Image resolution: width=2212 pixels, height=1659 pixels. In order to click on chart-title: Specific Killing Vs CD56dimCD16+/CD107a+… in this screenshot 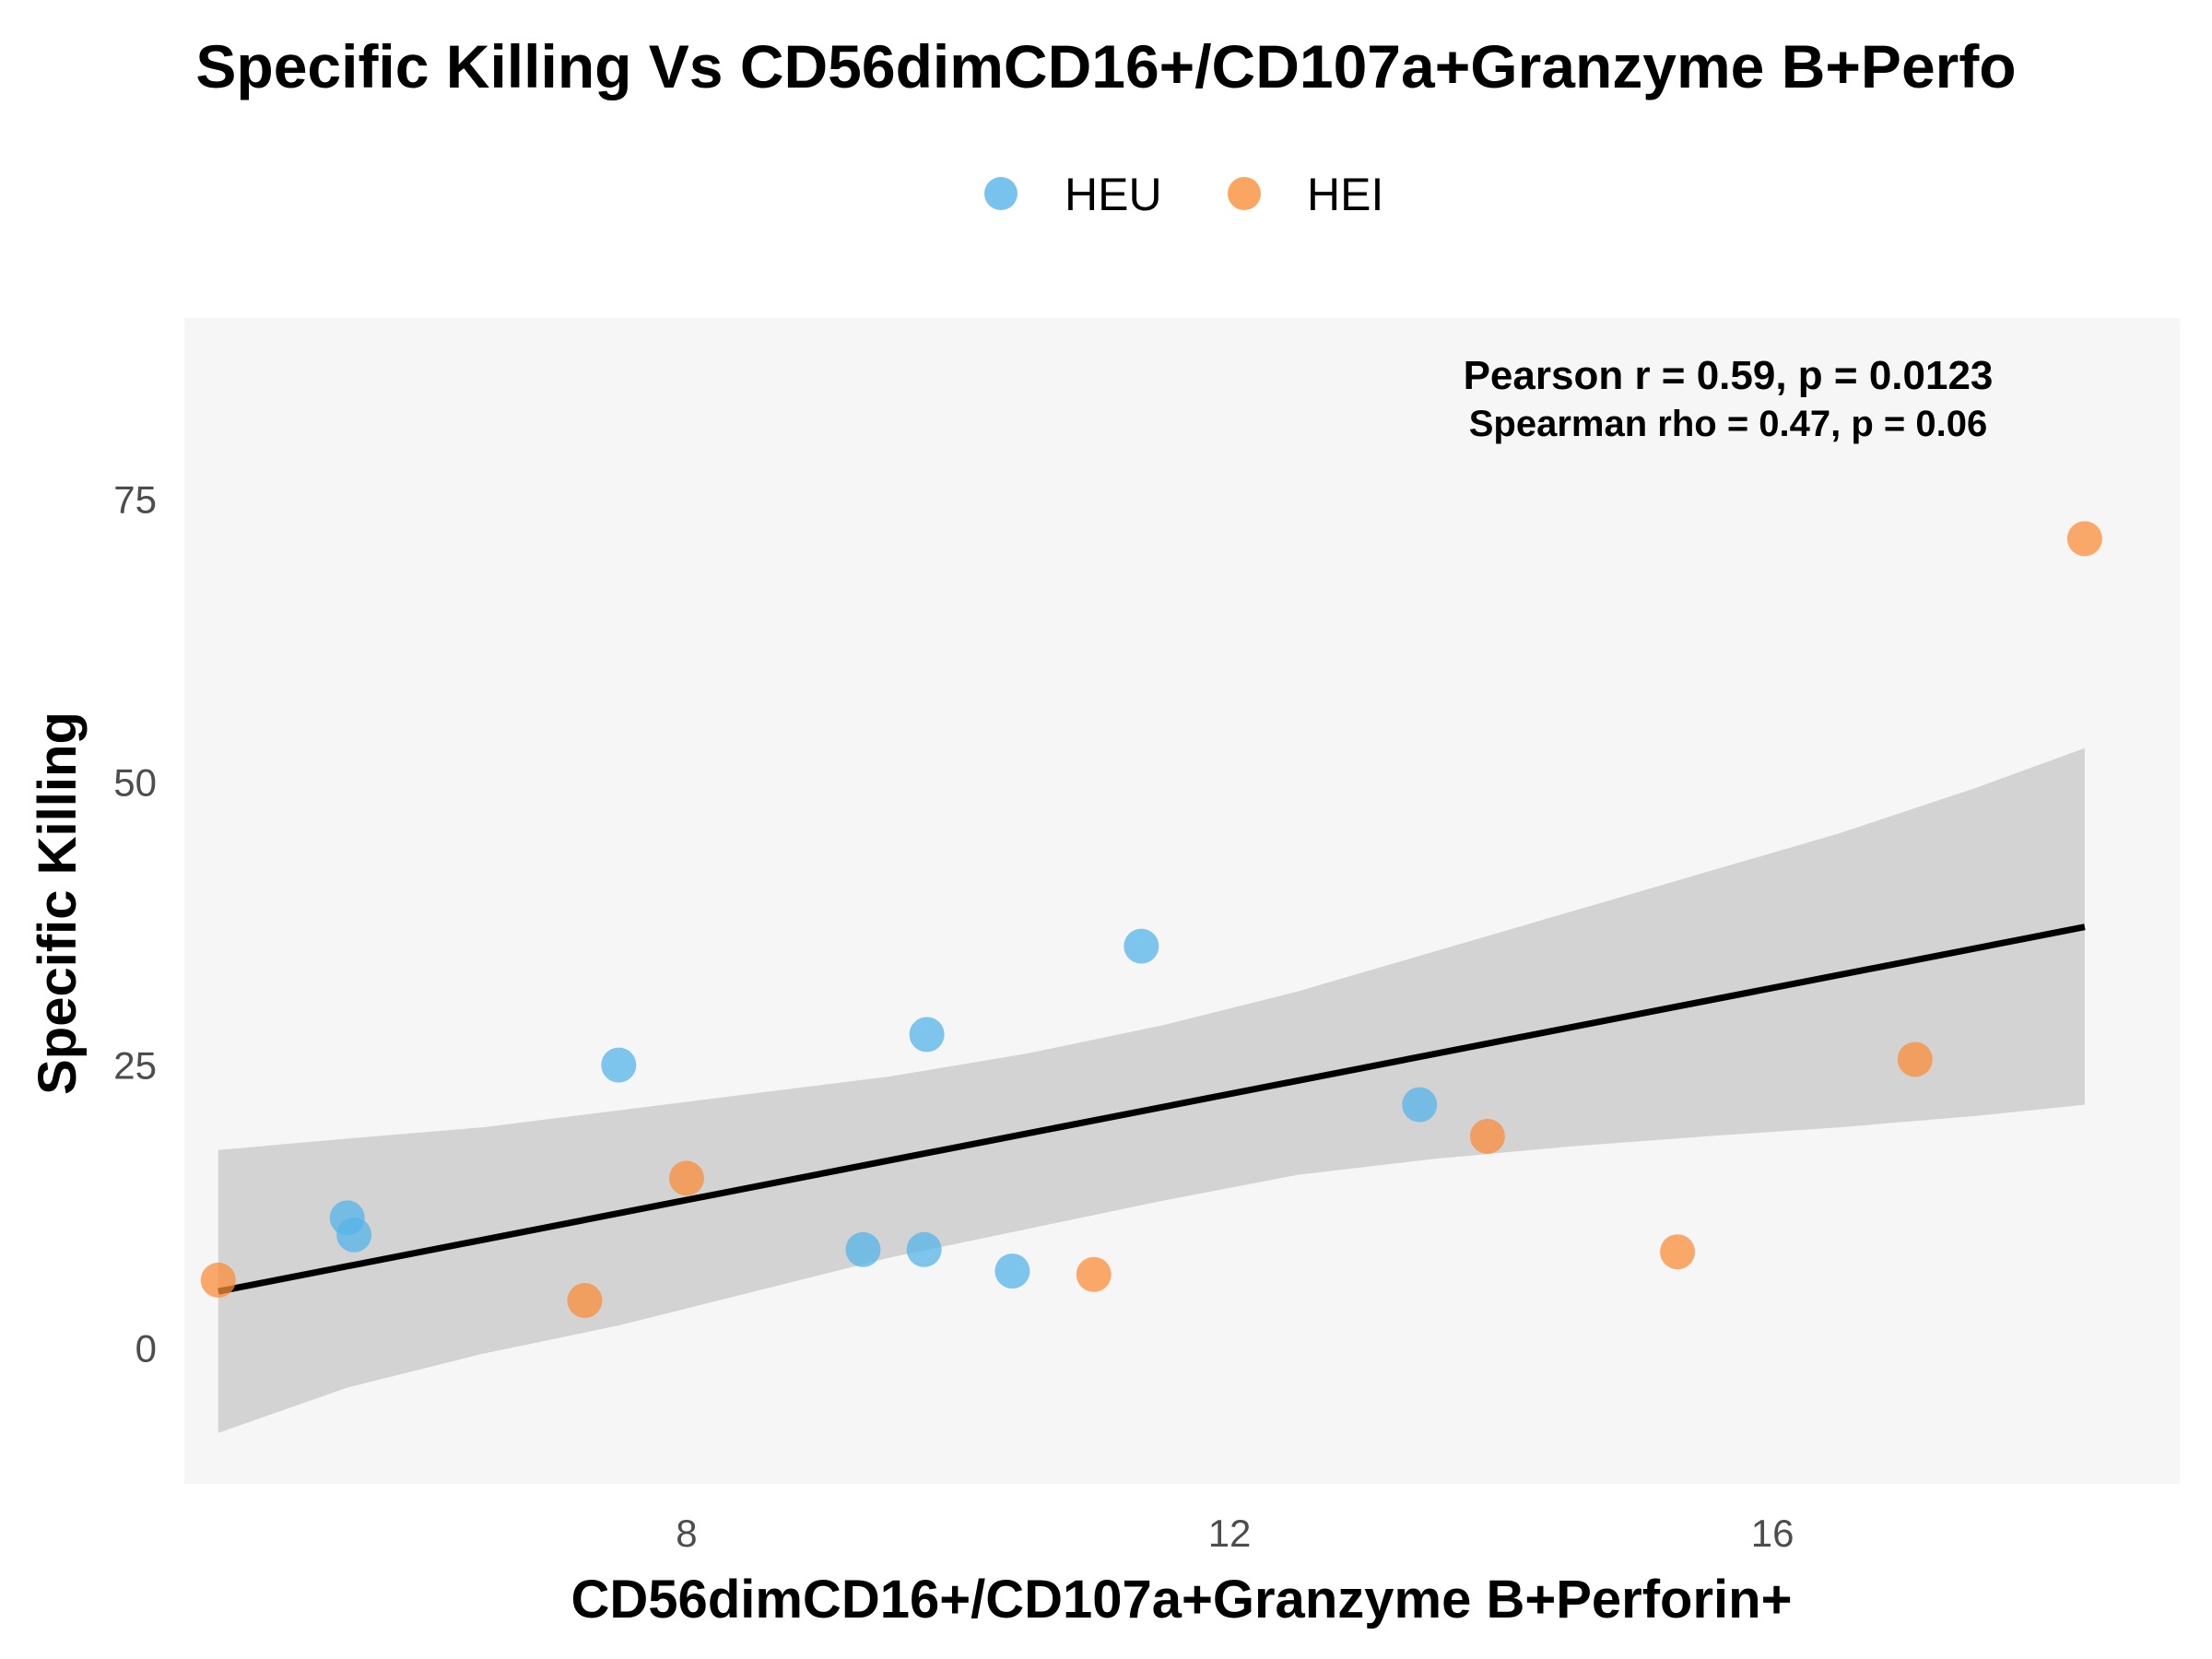, I will do `click(1105, 66)`.